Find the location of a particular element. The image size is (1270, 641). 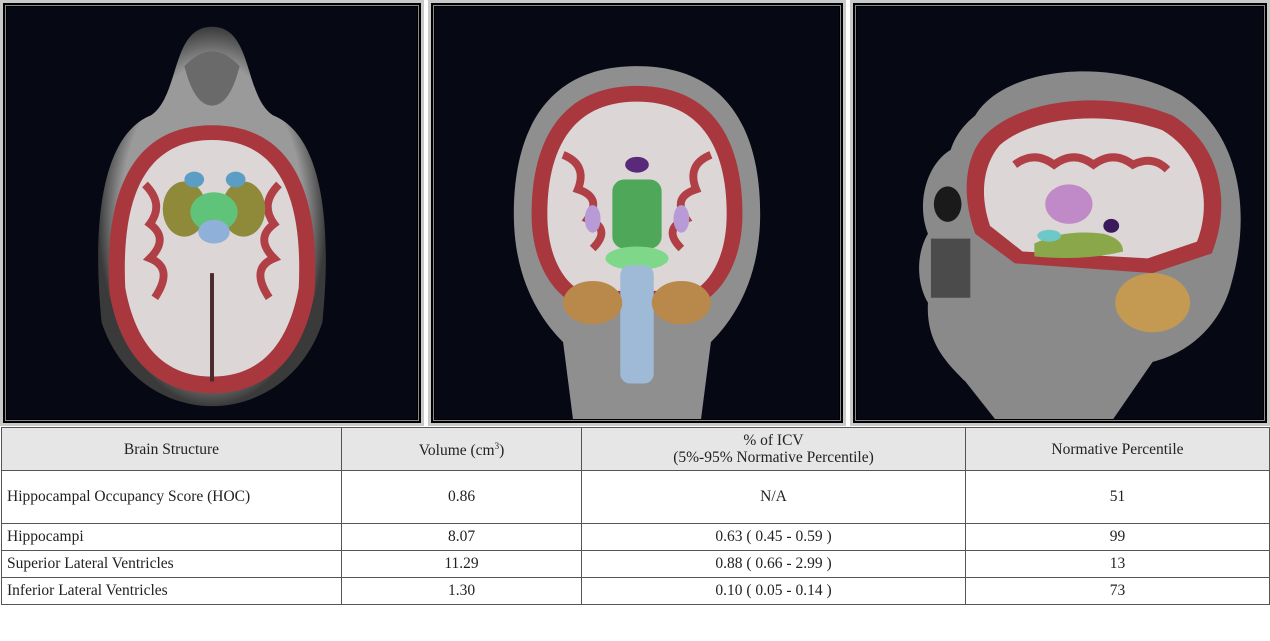

cell-volume: 1.30 is located at coordinates (461, 591).